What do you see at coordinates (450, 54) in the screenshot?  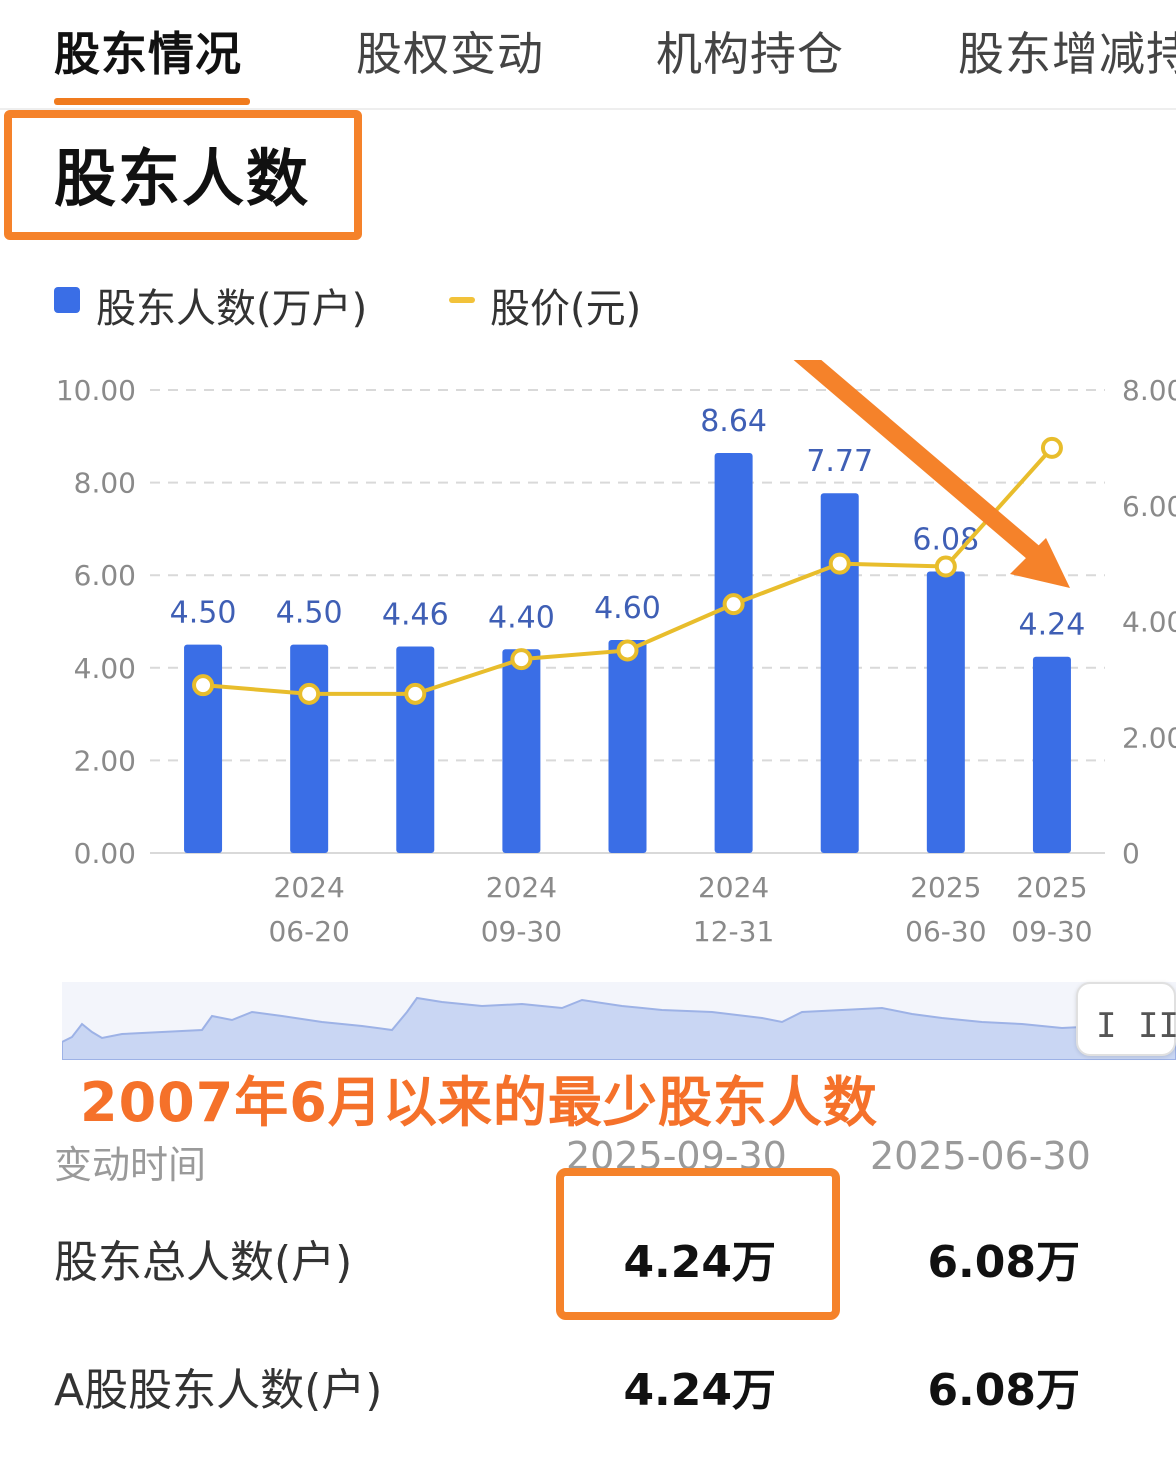 I see `tab-equity-change: 股权变动` at bounding box center [450, 54].